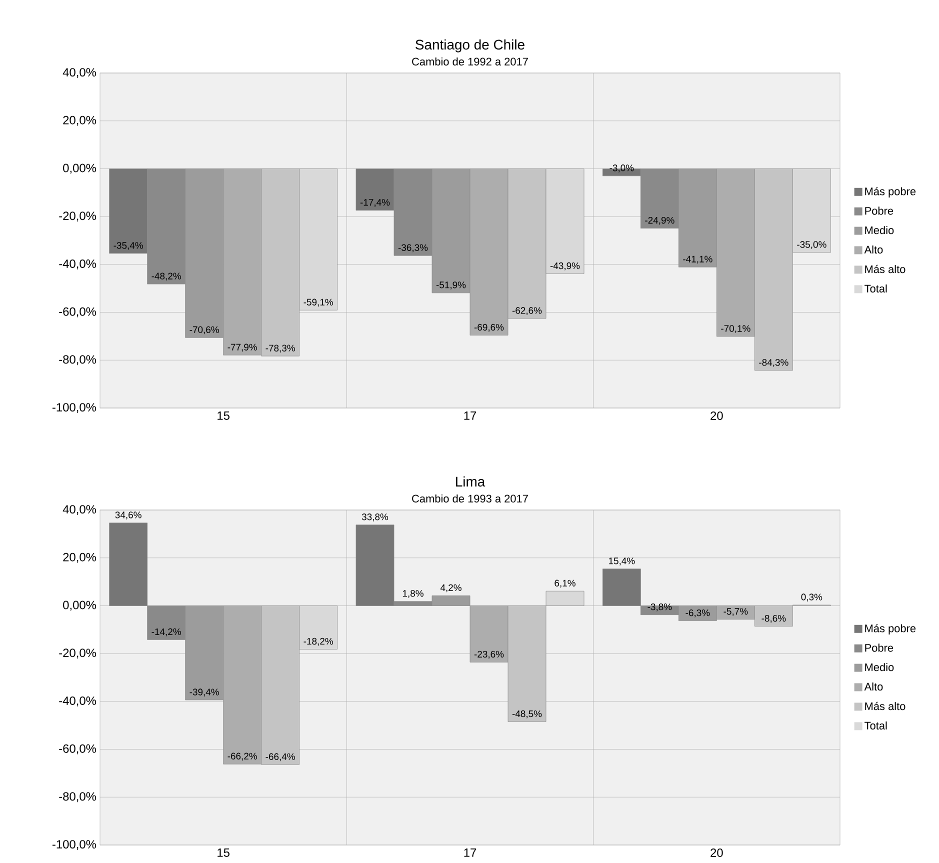 This screenshot has height=863, width=939. What do you see at coordinates (735, 329) in the screenshot?
I see `data-label: -70,1%` at bounding box center [735, 329].